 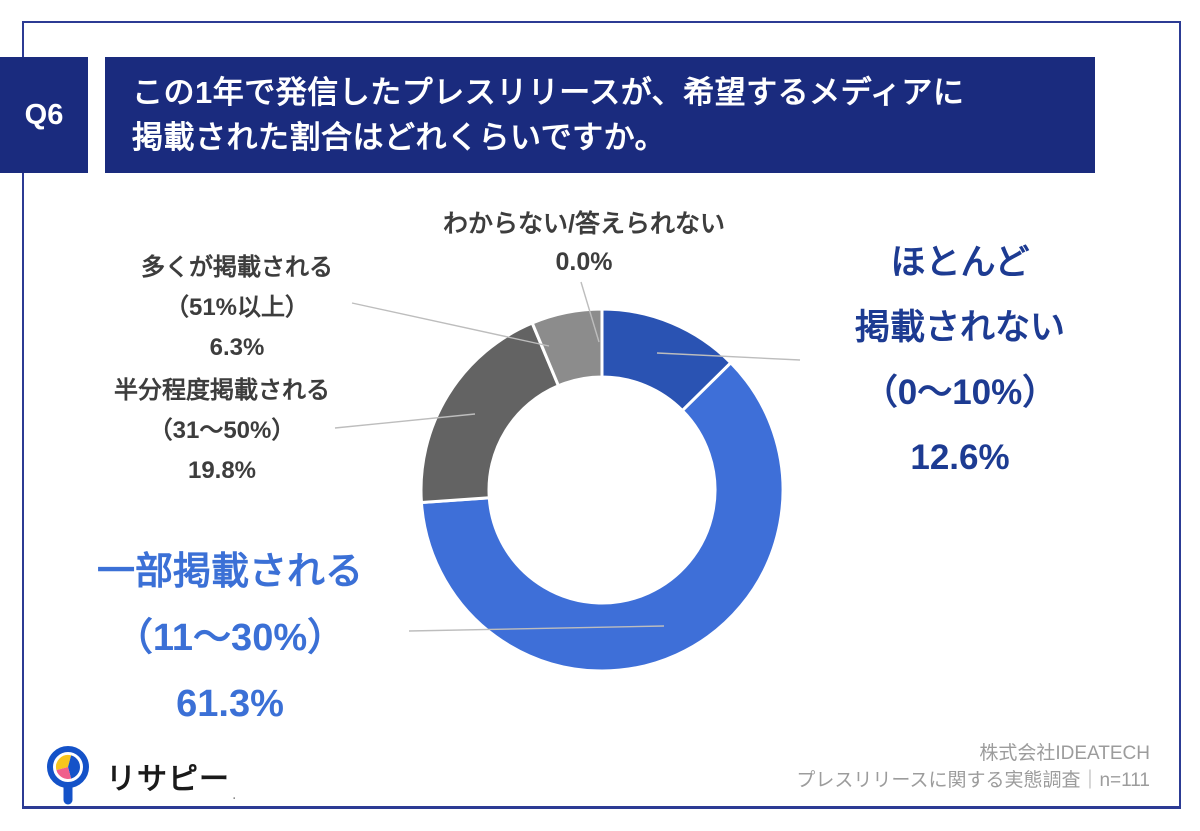 I want to click on callout-ichibu-pct: 61.3%, so click(x=230, y=704).